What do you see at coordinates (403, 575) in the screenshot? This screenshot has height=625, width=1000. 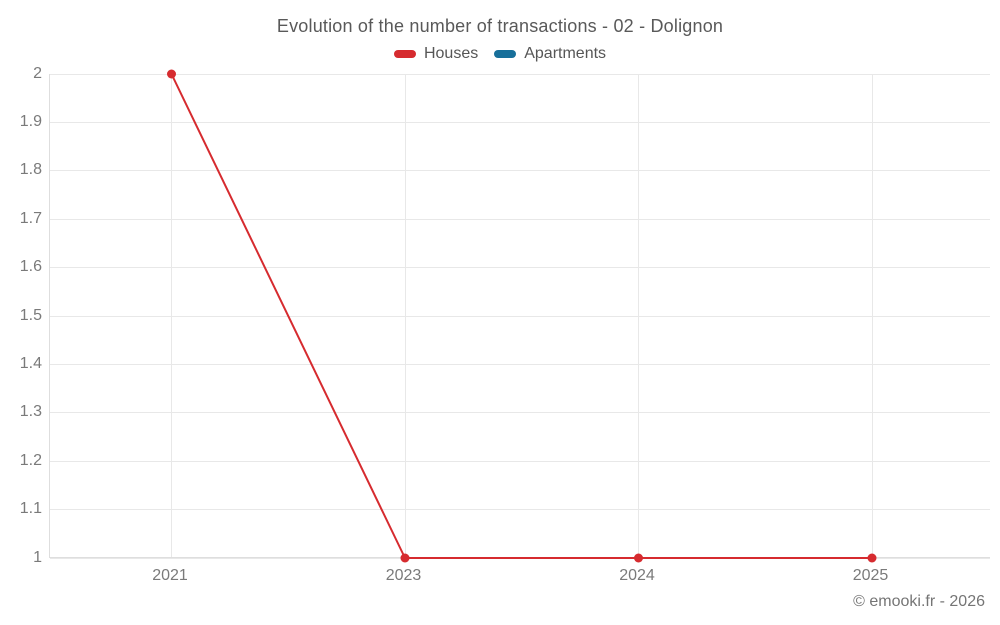 I see `x-tick-label: 2023` at bounding box center [403, 575].